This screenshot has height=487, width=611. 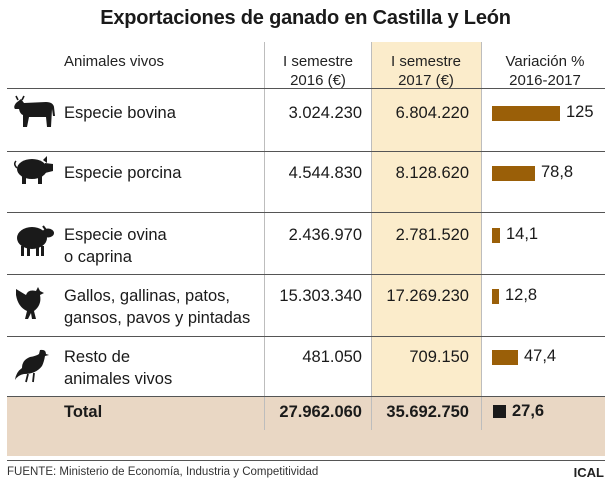 I want to click on cow-icon, so click(x=35, y=114).